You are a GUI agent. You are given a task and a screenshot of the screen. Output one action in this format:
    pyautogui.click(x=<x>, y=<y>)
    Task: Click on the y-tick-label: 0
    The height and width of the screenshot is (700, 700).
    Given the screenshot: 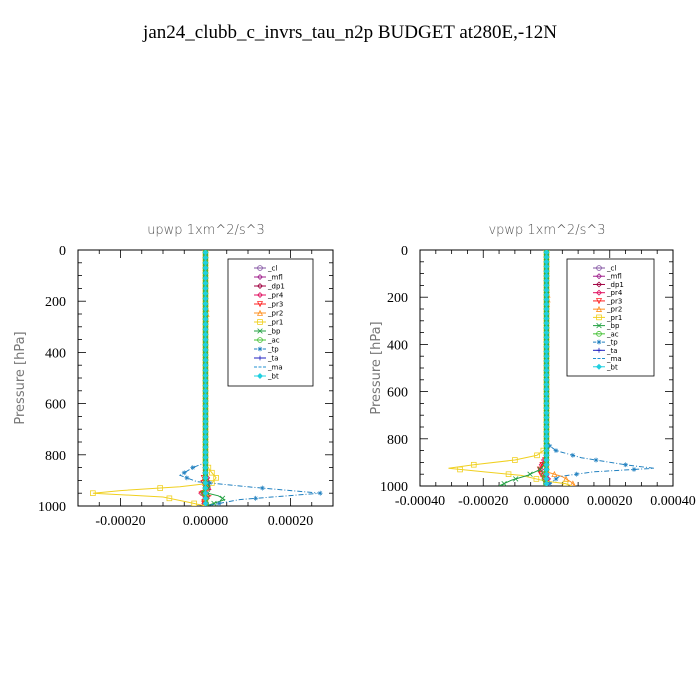 What is the action you would take?
    pyautogui.click(x=62, y=251)
    